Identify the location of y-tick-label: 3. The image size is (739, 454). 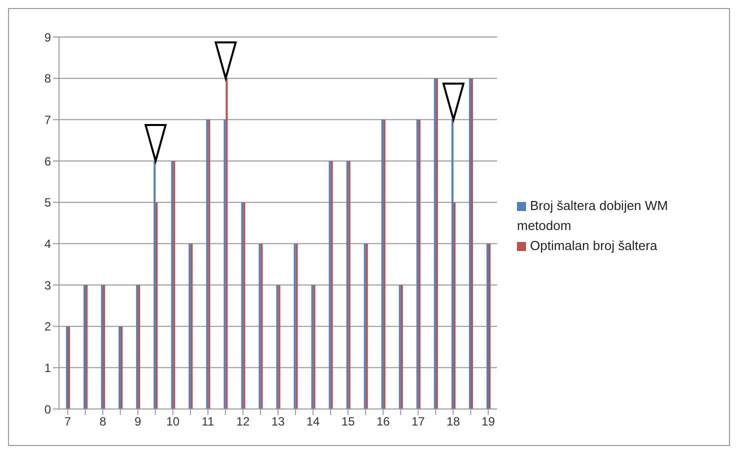
(48, 285).